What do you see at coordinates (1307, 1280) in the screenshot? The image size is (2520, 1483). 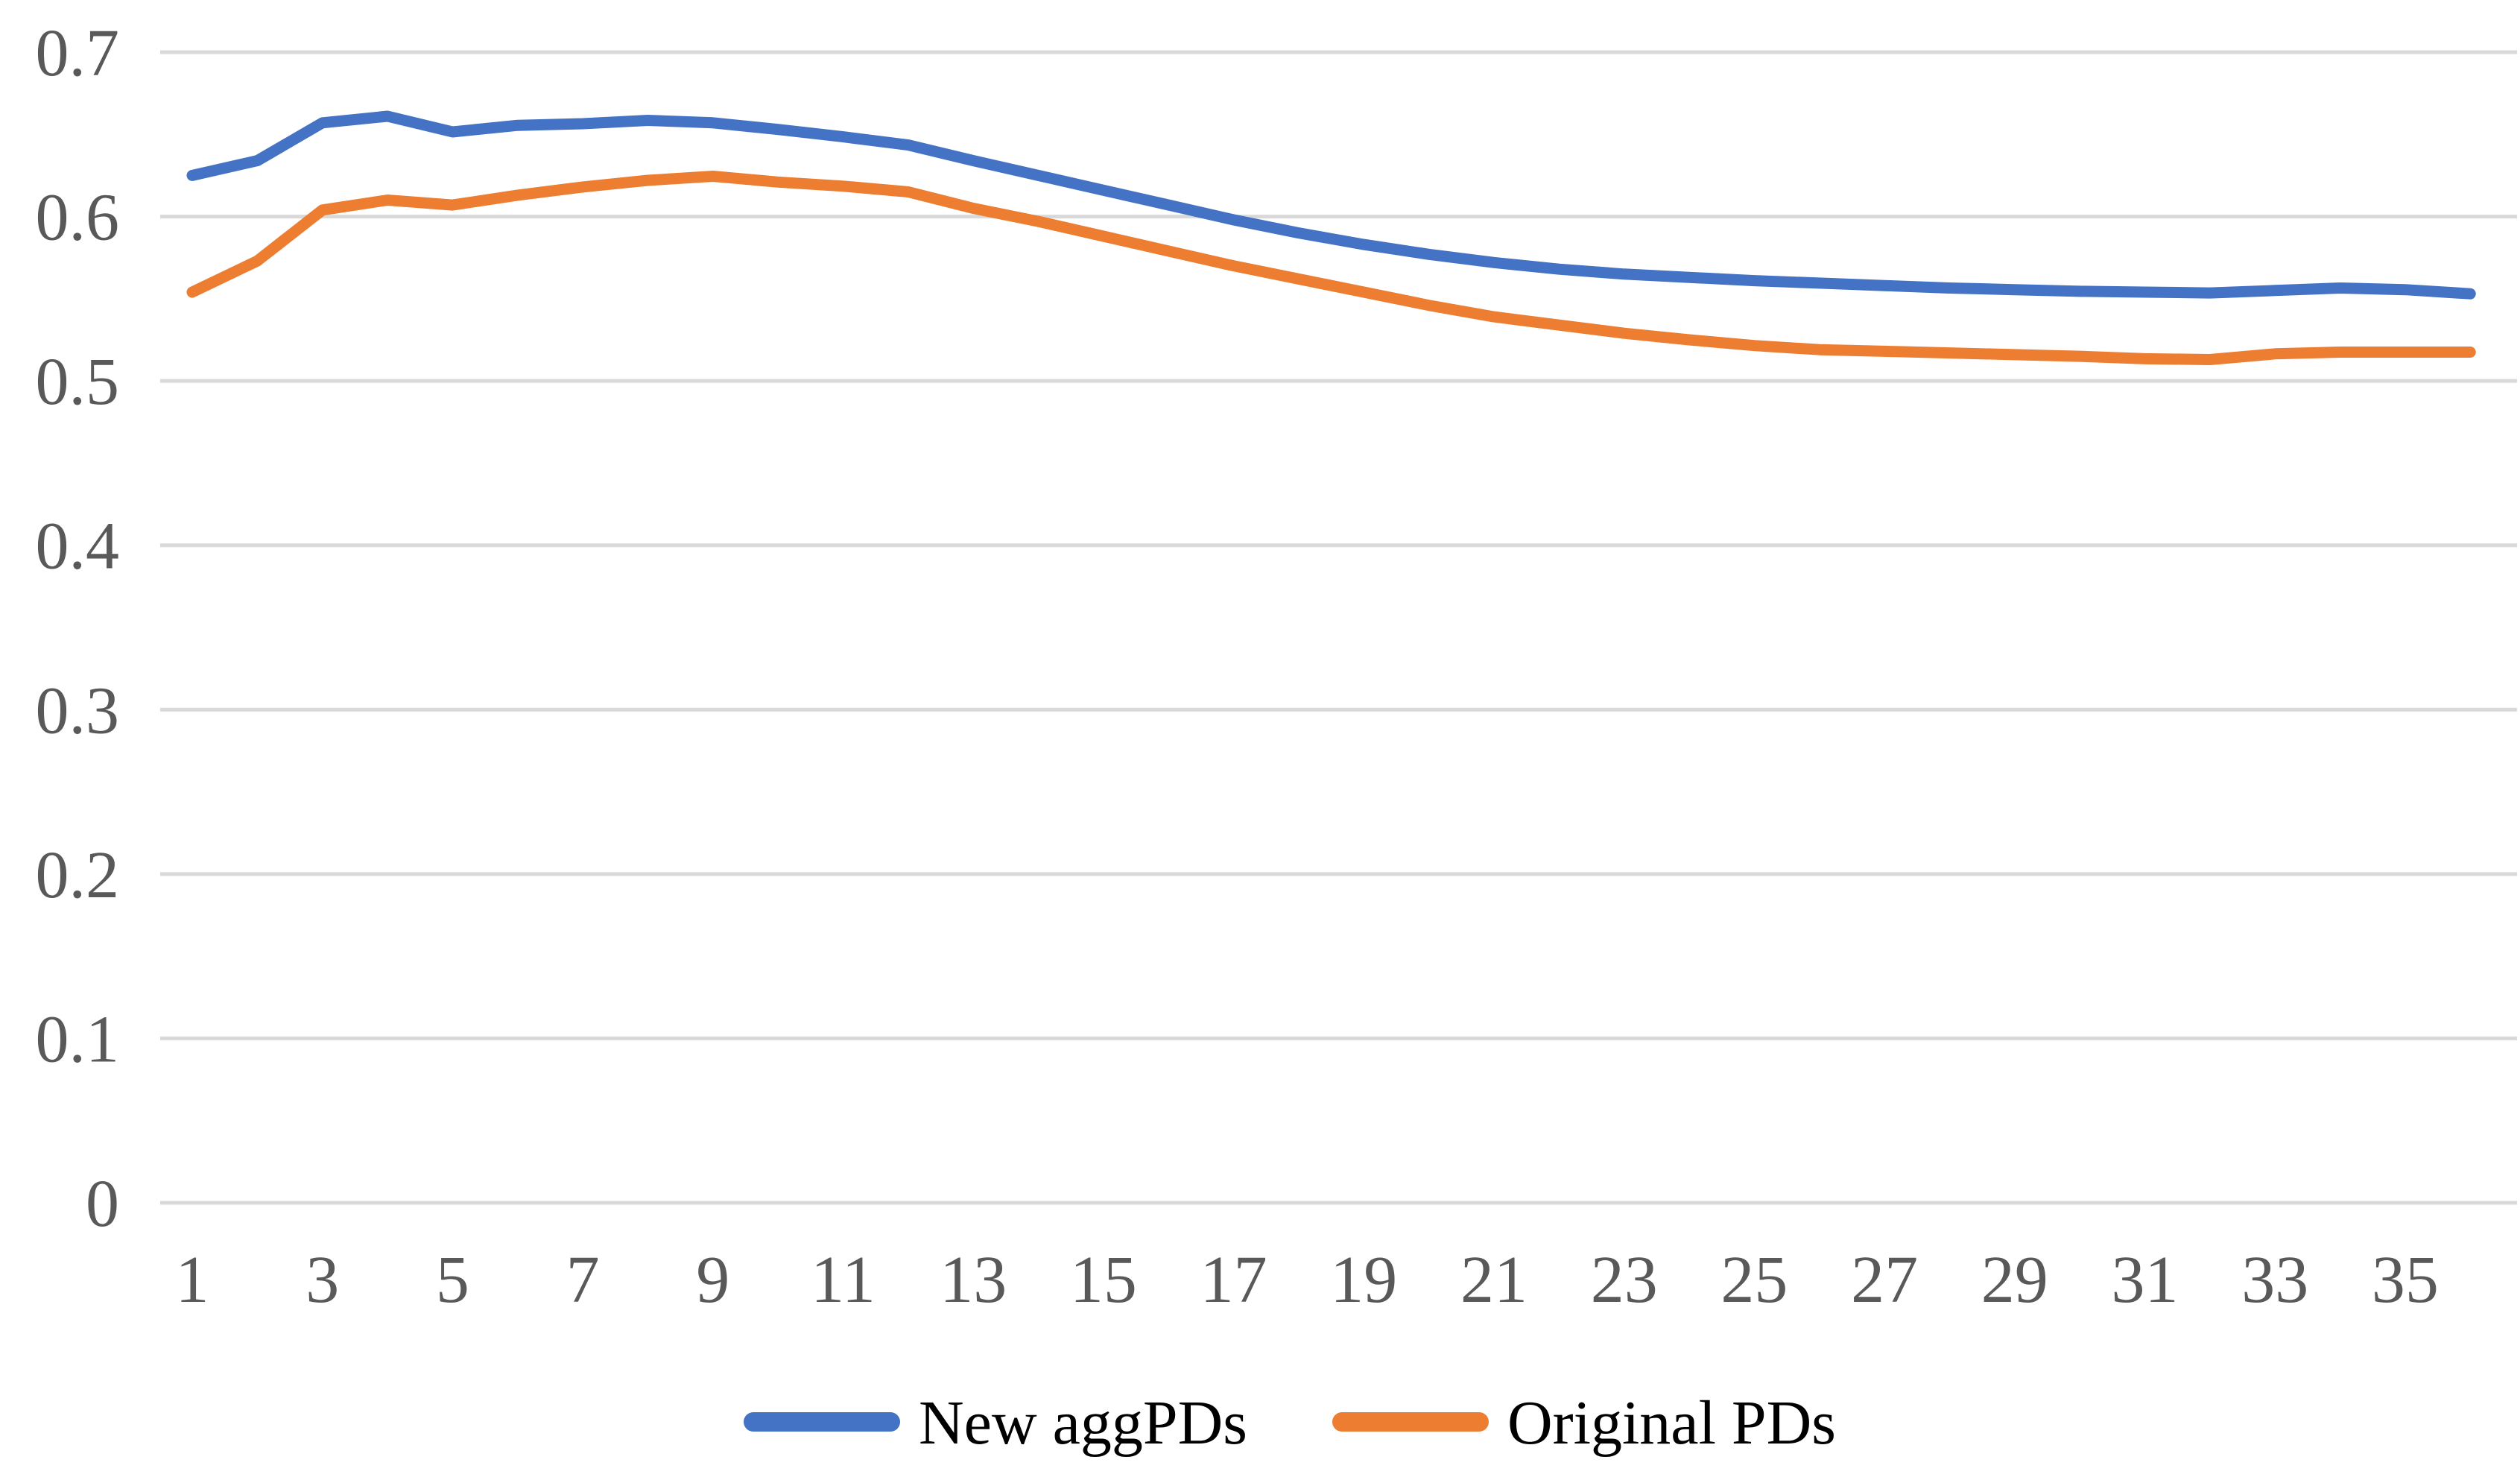 I see `x-axis-tick-labels: 1 3 5 7 9 11 13 15 17 19 21 23 25 27 29 31 33 35` at bounding box center [1307, 1280].